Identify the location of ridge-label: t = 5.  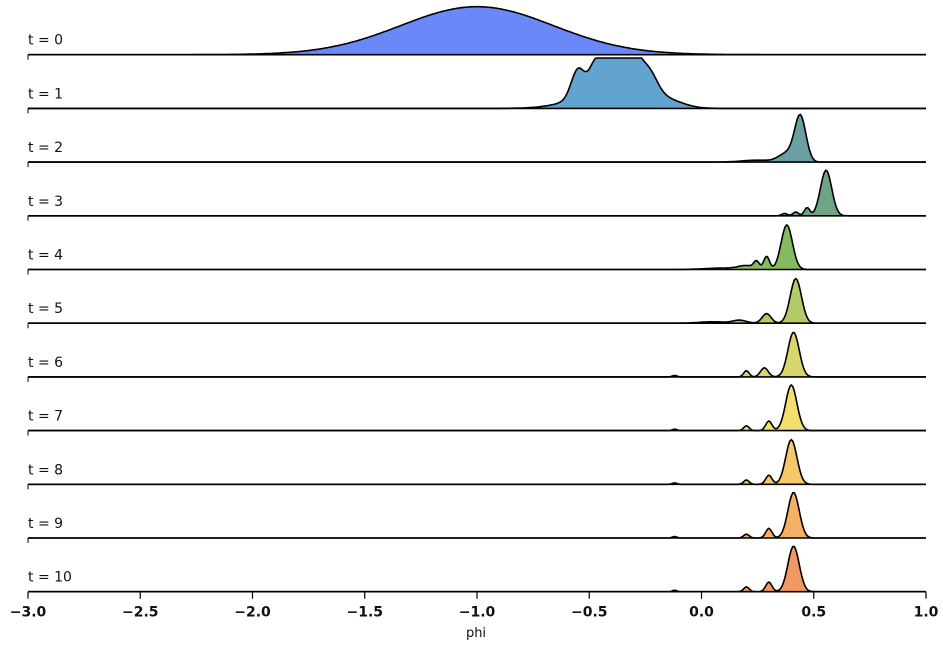
(45, 309).